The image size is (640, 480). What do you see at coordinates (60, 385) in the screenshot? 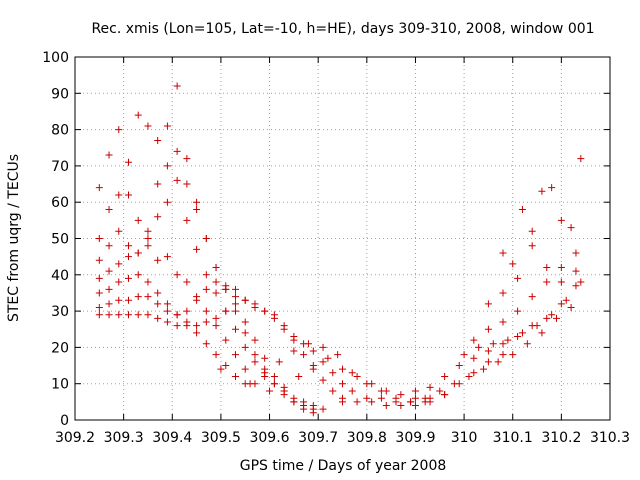
I see `y-tick-label: 10` at bounding box center [60, 385].